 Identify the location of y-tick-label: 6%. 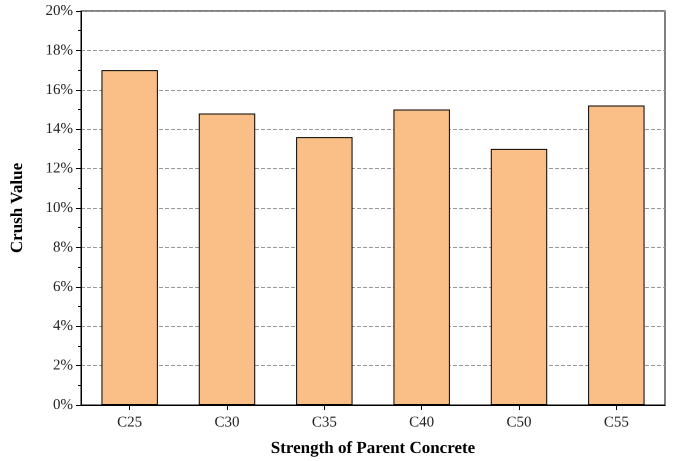
(63, 286).